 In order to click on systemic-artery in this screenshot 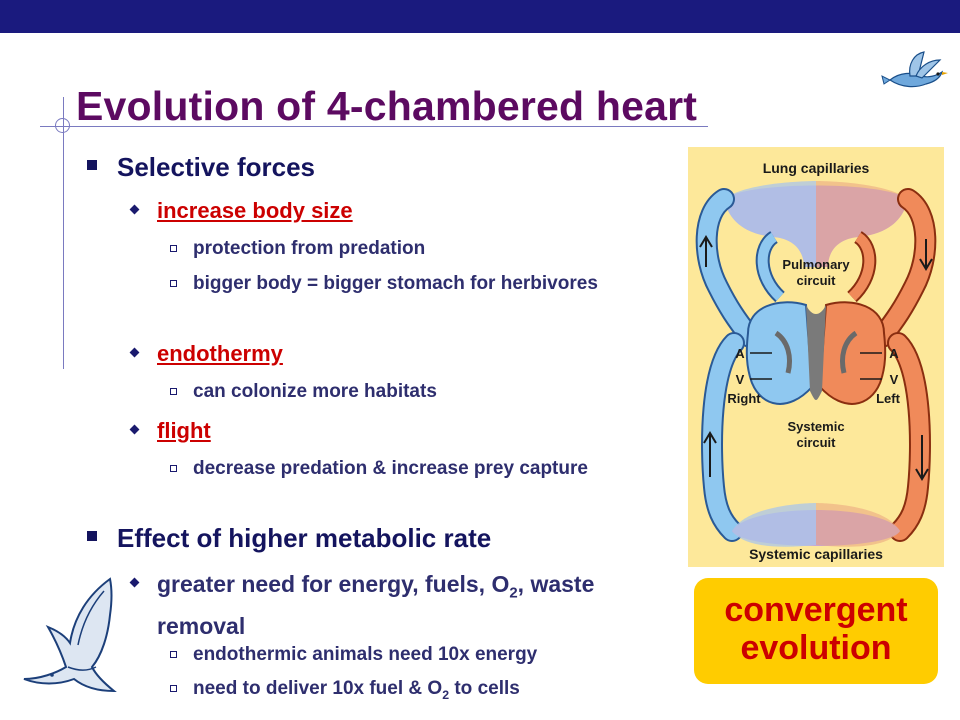, I will do `click(909, 437)`.